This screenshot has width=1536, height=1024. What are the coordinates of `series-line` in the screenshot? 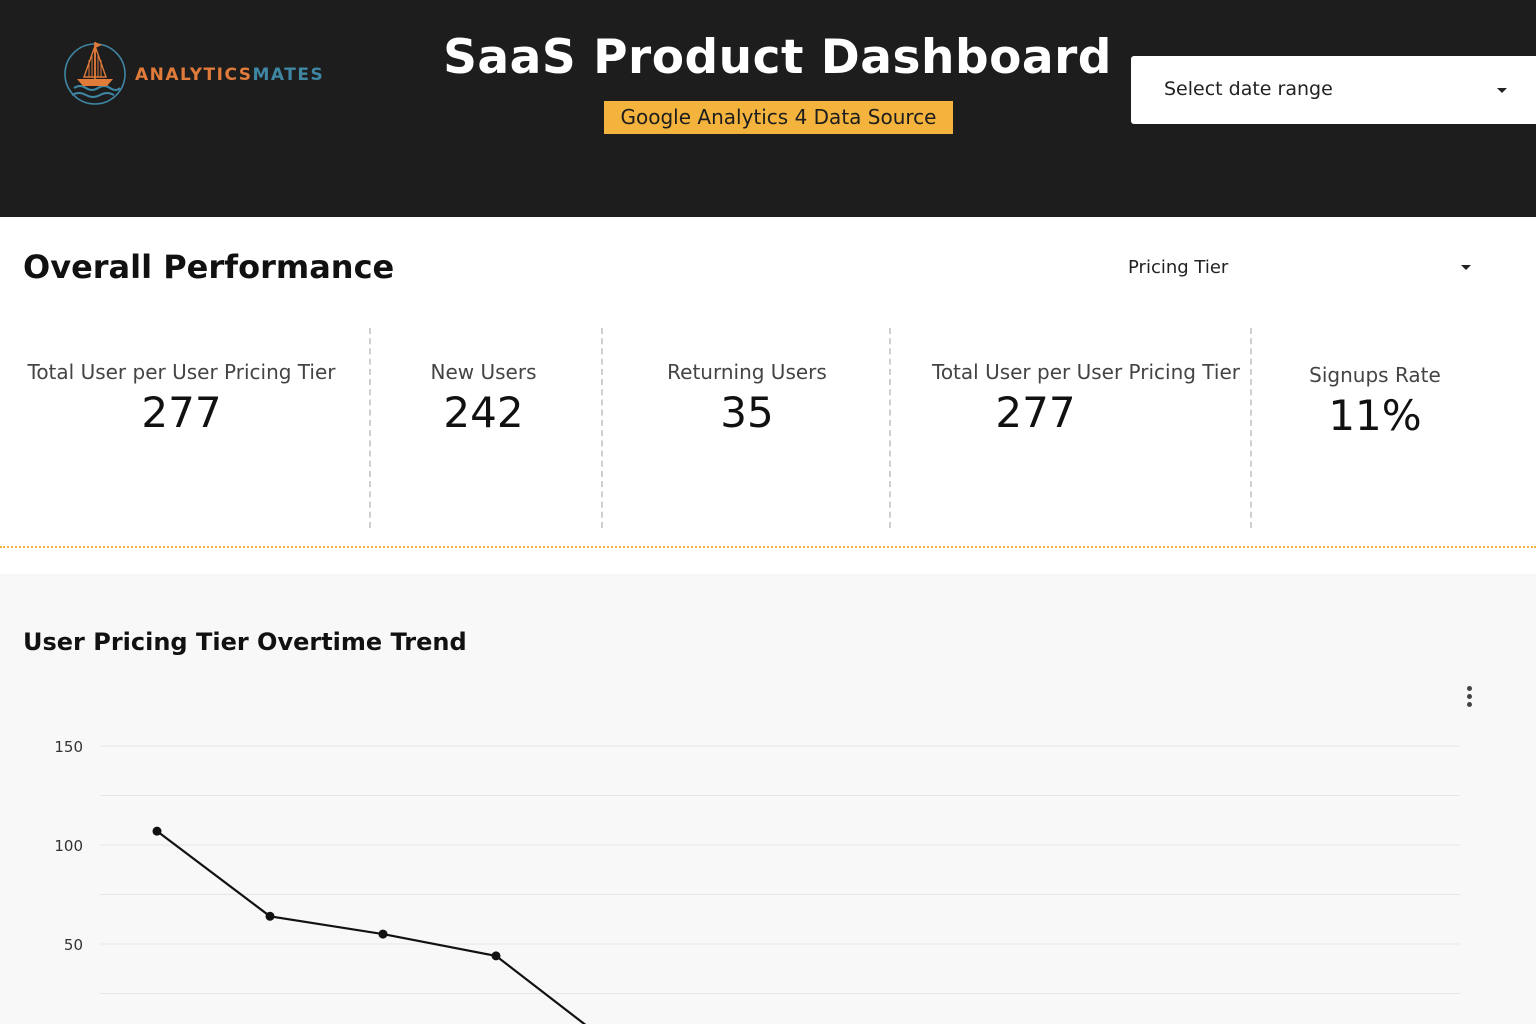 It's located at (371, 927).